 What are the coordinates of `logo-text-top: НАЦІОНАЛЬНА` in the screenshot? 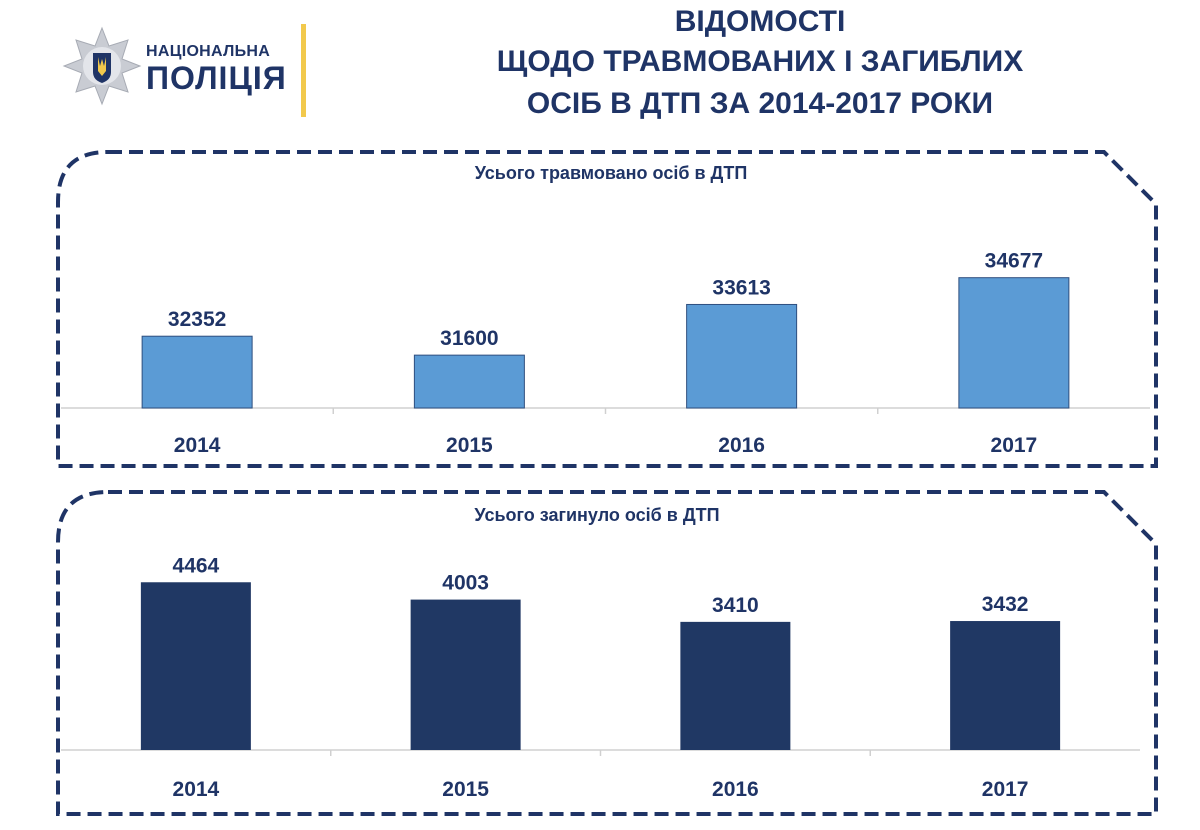 It's located at (208, 51).